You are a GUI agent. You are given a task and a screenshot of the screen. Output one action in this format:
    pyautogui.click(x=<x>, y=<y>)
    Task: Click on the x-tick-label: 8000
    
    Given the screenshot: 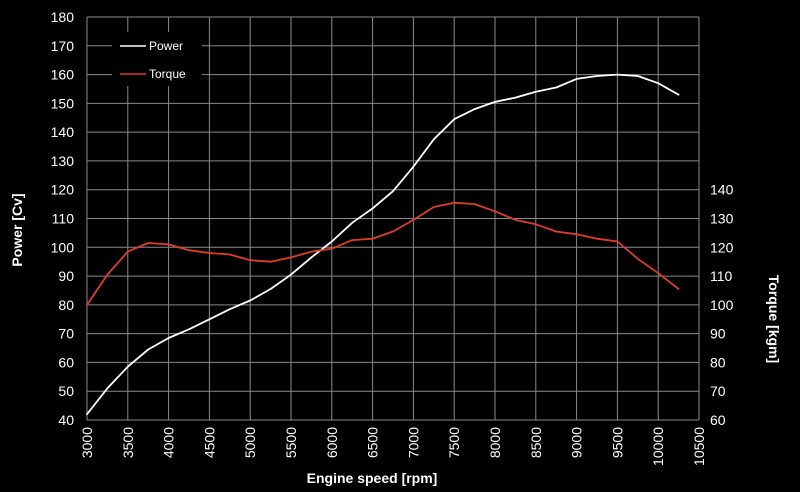 What is the action you would take?
    pyautogui.click(x=495, y=442)
    